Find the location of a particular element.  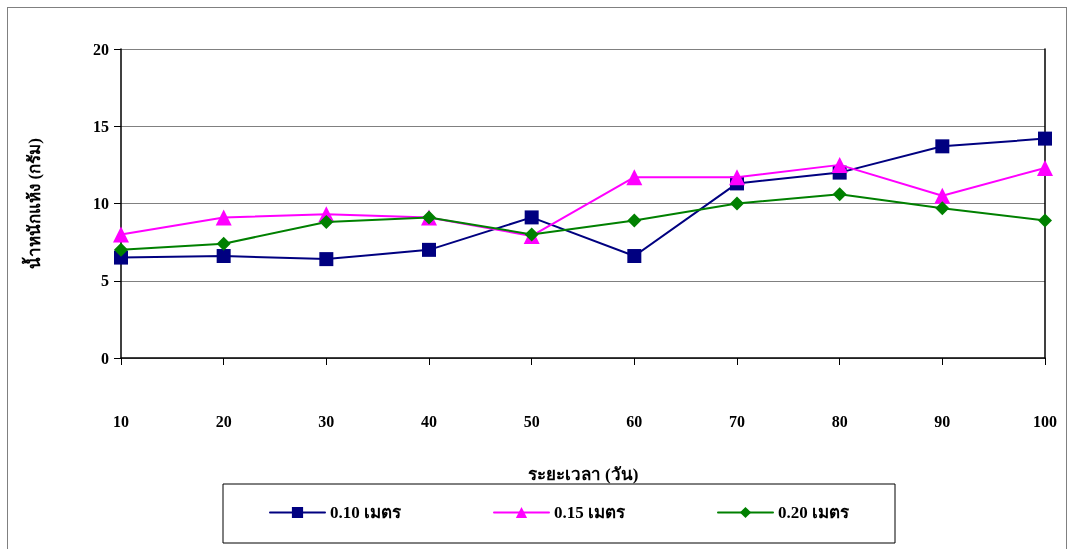

y-axis-title: น้ำหนักแห้ง (กรัม) is located at coordinates (32, 203).